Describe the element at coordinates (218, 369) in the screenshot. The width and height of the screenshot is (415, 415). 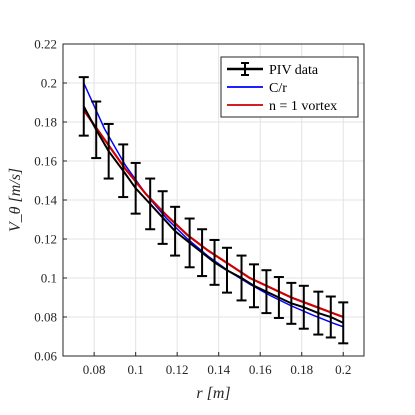
I see `x-tick-label: 0.14` at that location.